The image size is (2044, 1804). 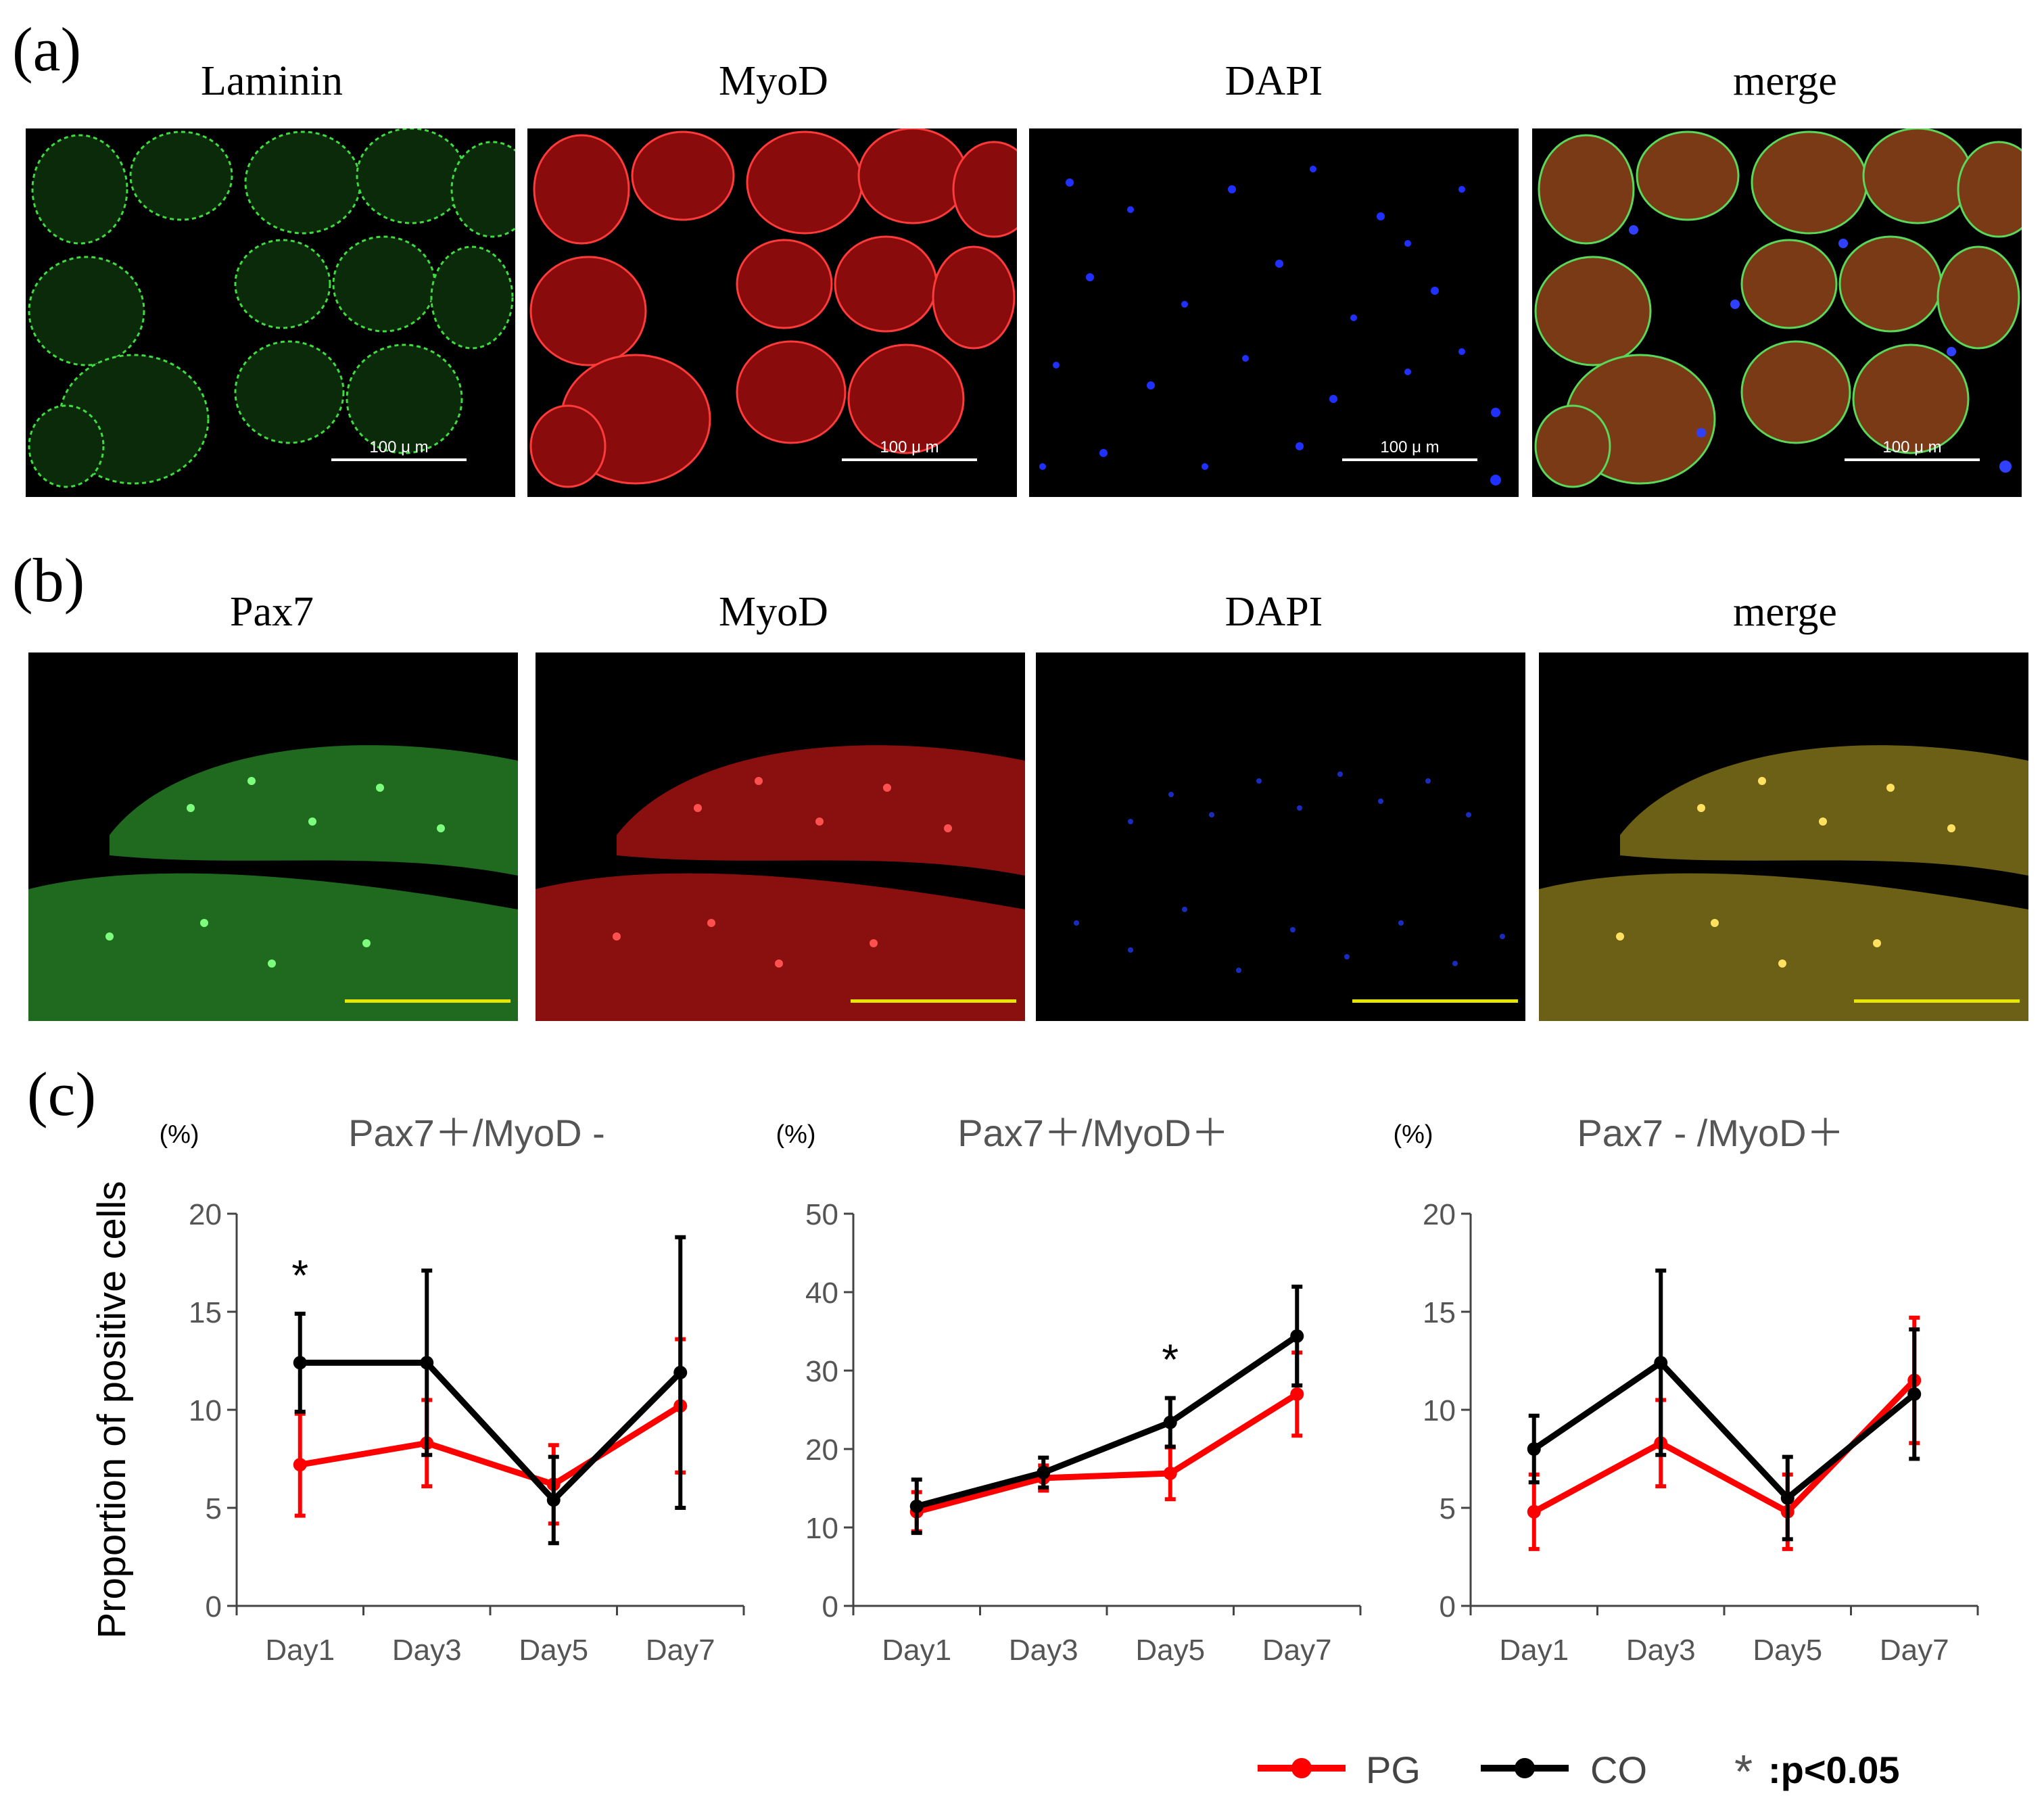 What do you see at coordinates (1534, 1650) in the screenshot?
I see `x-tick-label-2-Day1: Day1` at bounding box center [1534, 1650].